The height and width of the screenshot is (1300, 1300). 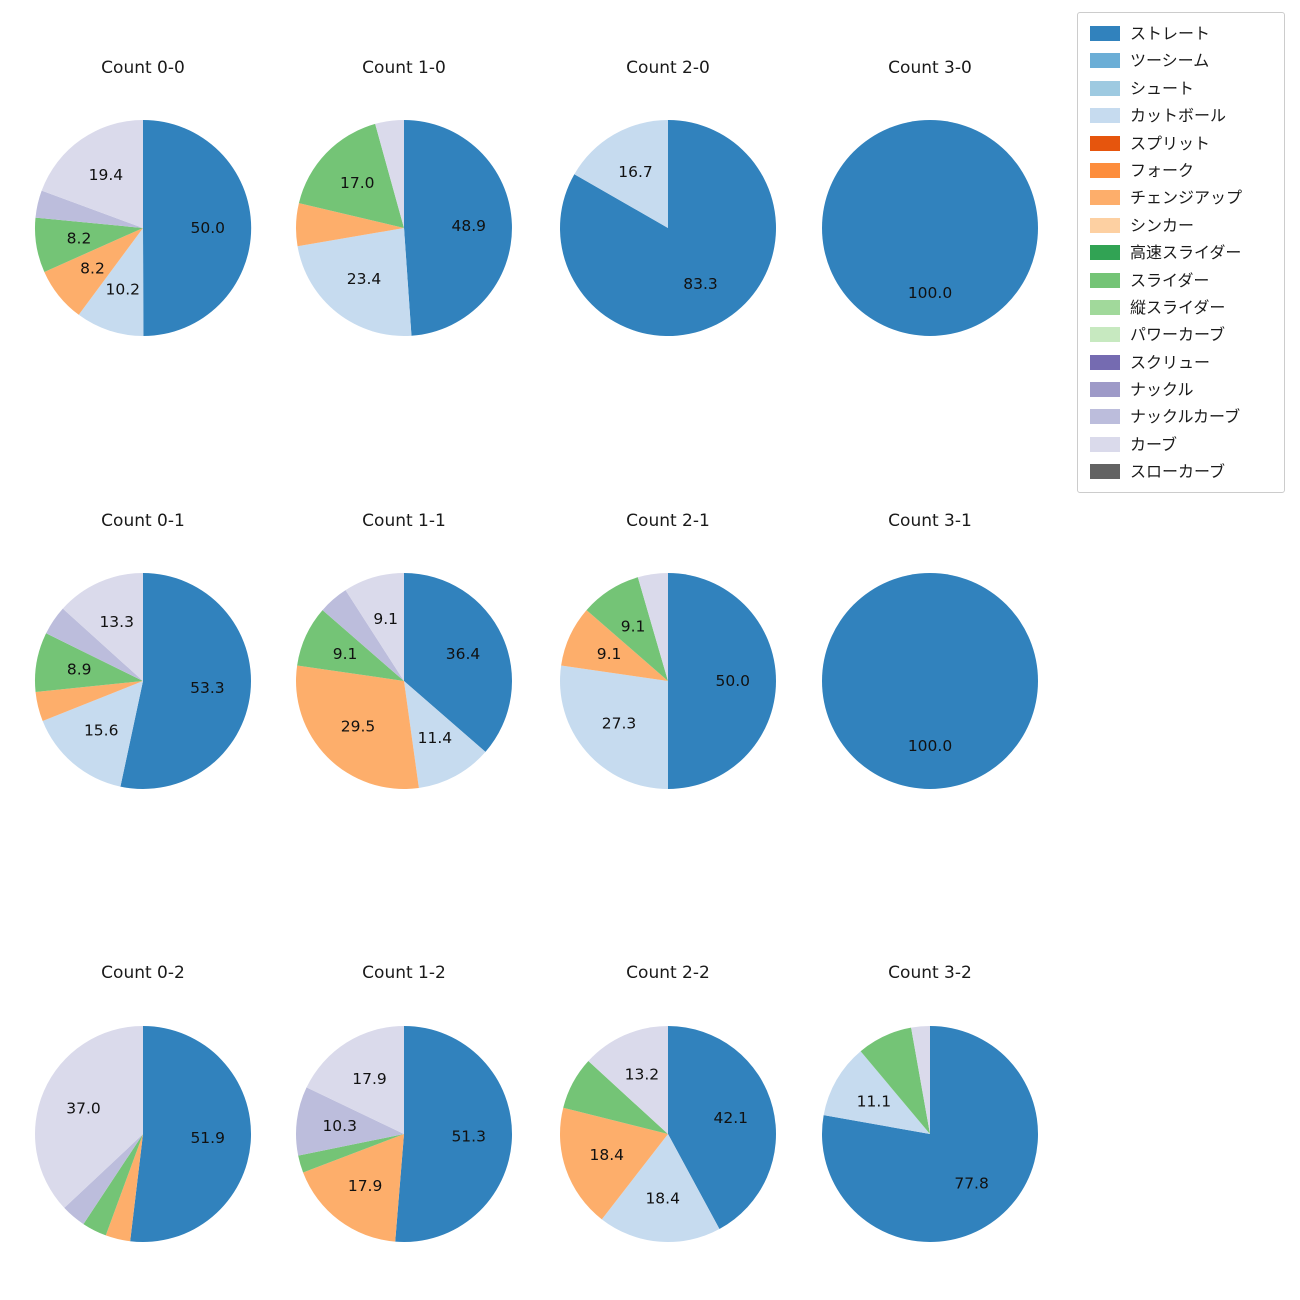 I want to click on legend-label: シンカー, so click(x=1162, y=225).